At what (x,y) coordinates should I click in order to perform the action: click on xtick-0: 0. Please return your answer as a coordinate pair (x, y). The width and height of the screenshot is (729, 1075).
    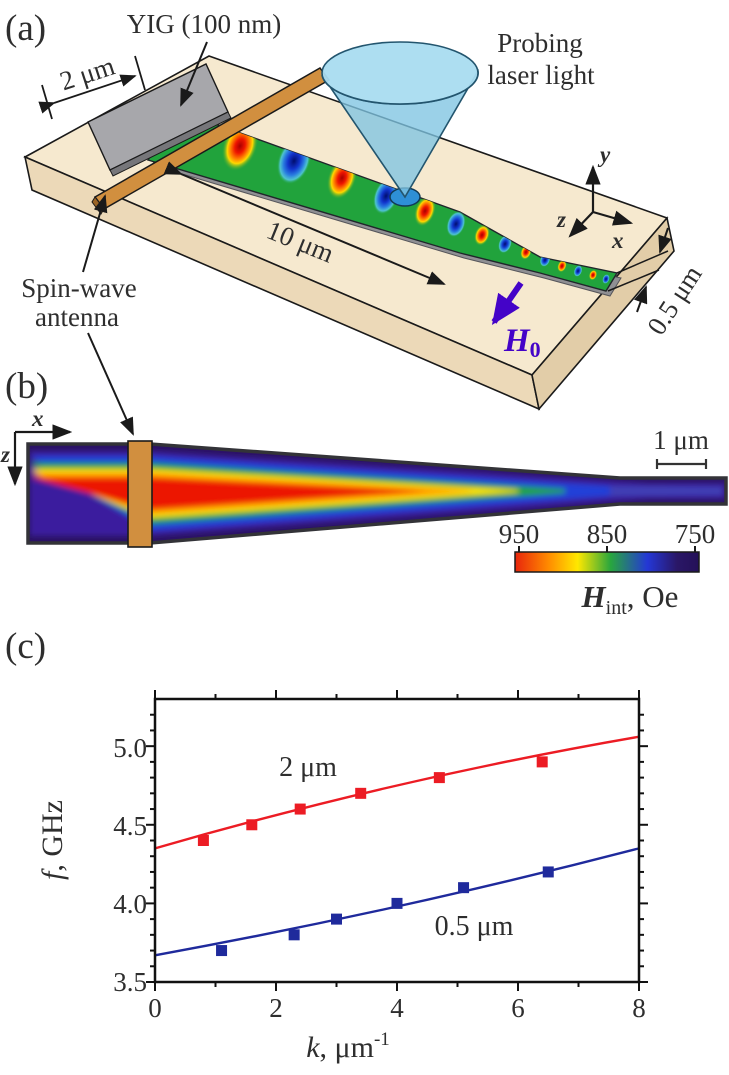
    Looking at the image, I should click on (155, 1008).